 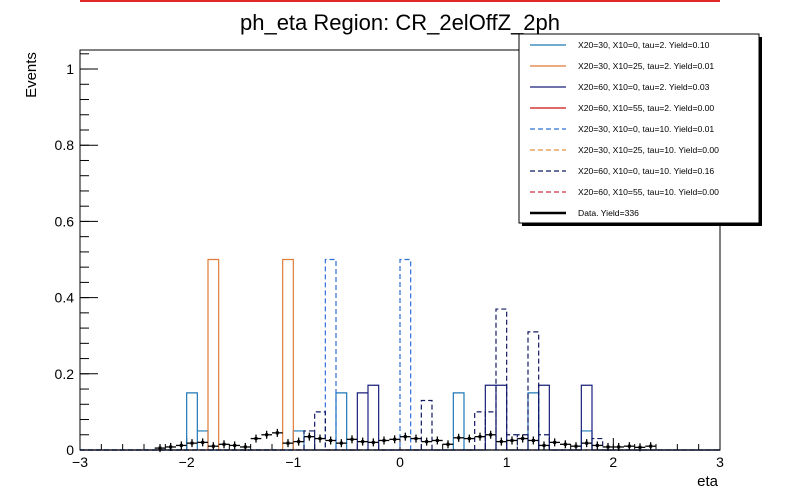 I want to click on legend-label: X20=30, X10=0, tau=10. Yield=0.01, so click(x=646, y=129).